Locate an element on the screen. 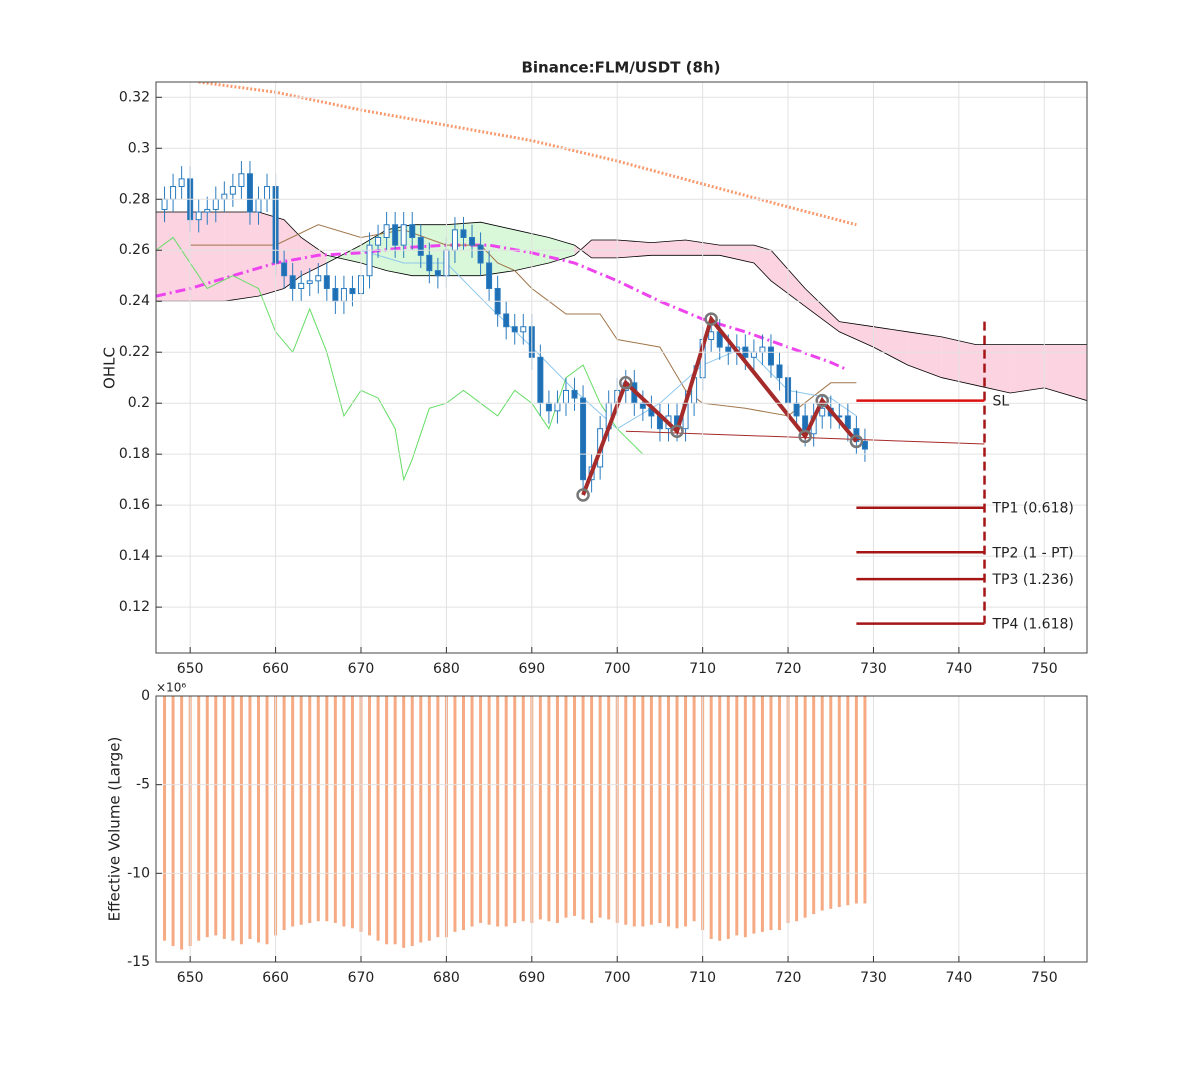 This screenshot has height=1084, width=1200. y-tick-label: -15 is located at coordinates (138, 962).